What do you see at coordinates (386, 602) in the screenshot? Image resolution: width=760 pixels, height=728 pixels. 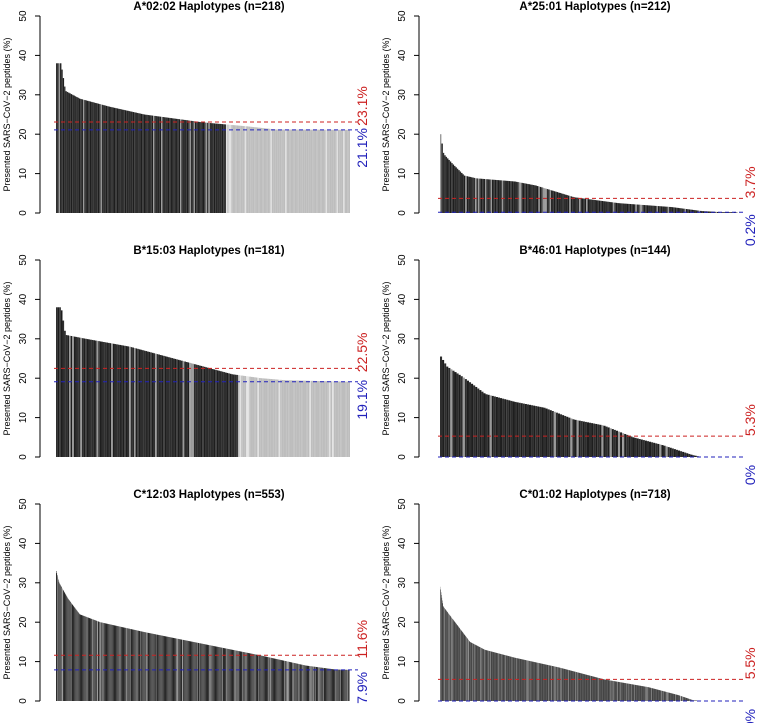 I see `y-axis-label: Presented SARS−CoV−2 peptides (%)` at bounding box center [386, 602].